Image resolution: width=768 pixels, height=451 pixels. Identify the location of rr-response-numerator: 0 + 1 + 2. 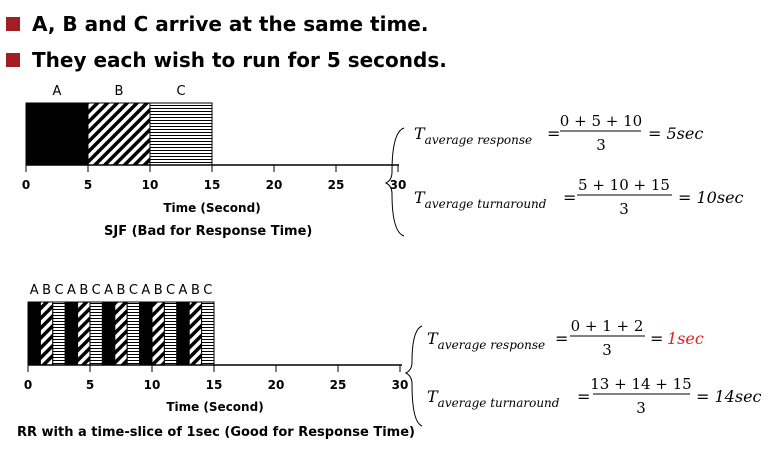
(607, 326).